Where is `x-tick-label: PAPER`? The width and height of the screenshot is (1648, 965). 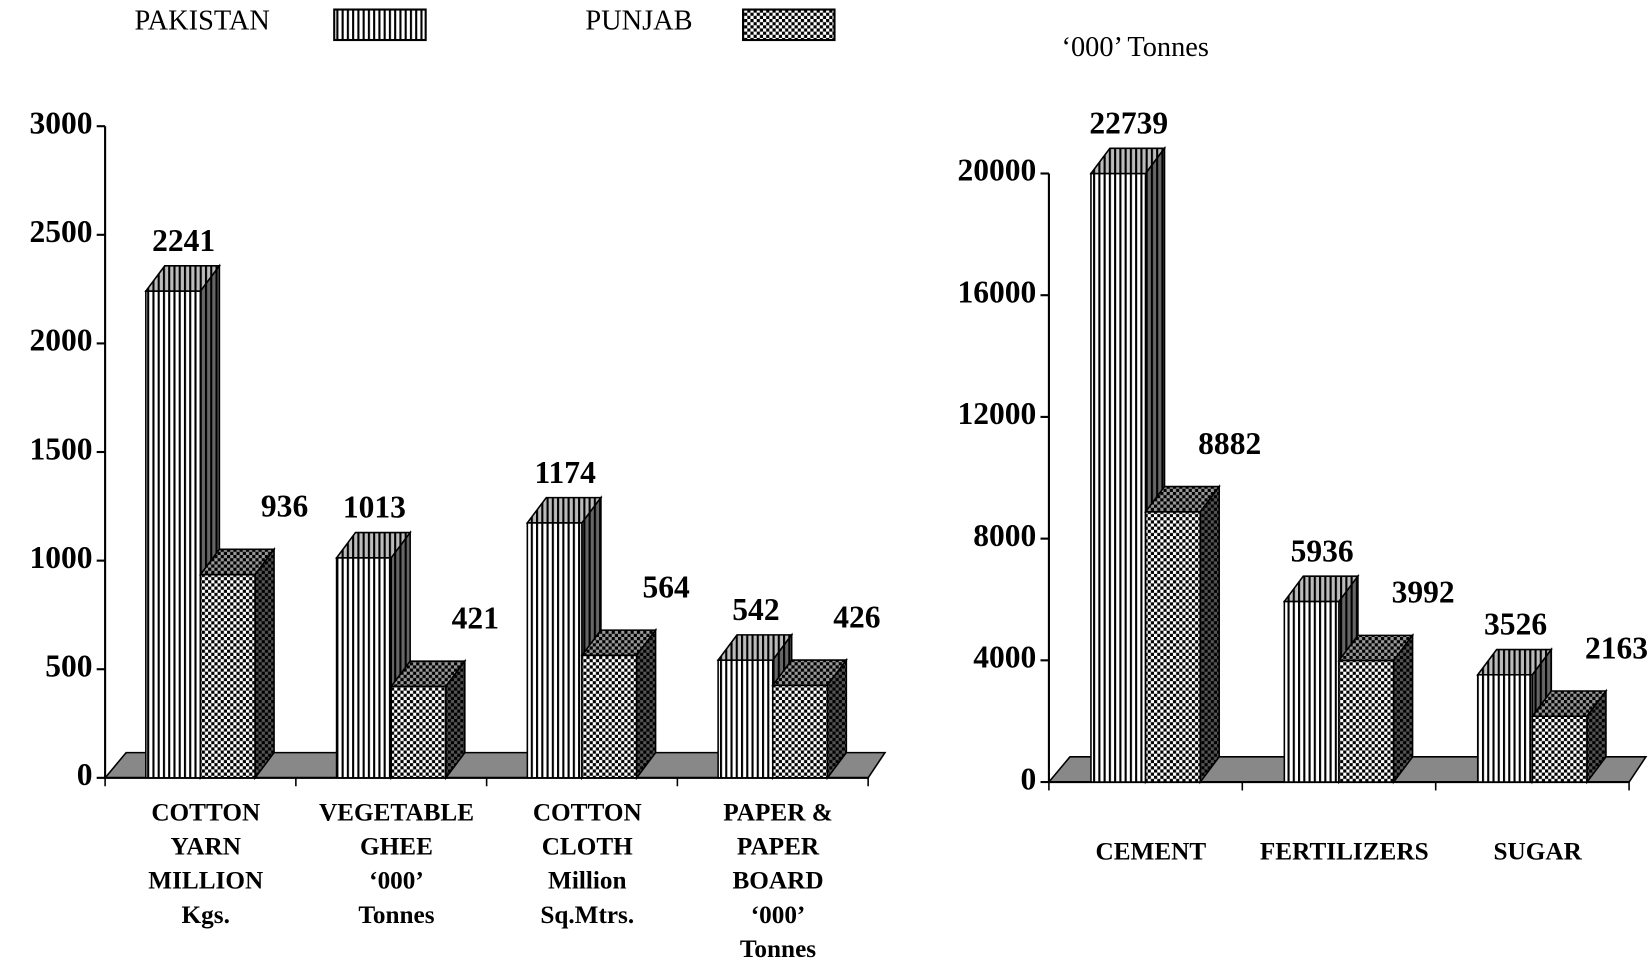
x-tick-label: PAPER is located at coordinates (778, 847).